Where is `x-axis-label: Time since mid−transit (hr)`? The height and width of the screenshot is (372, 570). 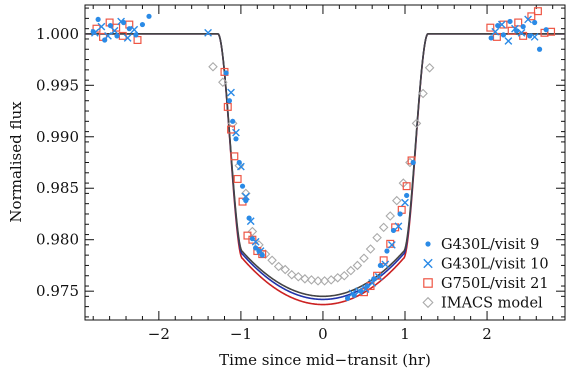 x-axis-label: Time since mid−transit (hr) is located at coordinates (325, 360).